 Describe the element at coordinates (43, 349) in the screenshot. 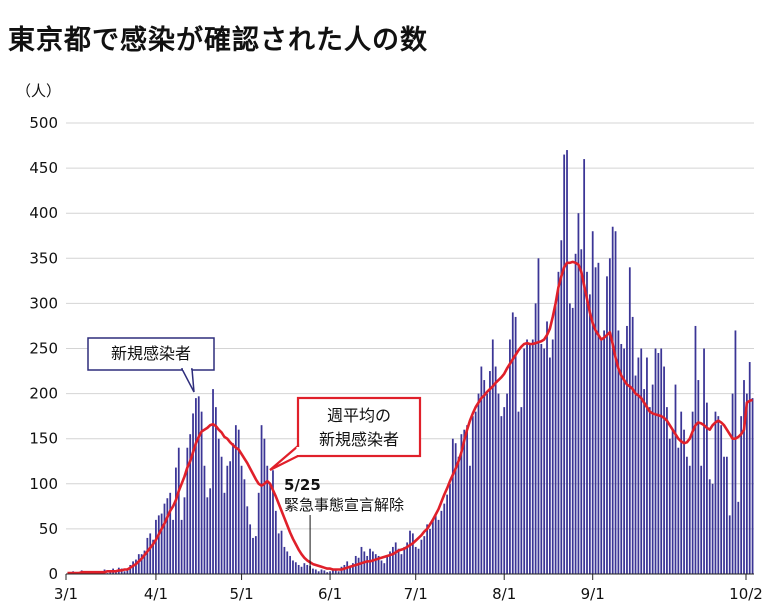

I see `y-tick-label: 250` at that location.